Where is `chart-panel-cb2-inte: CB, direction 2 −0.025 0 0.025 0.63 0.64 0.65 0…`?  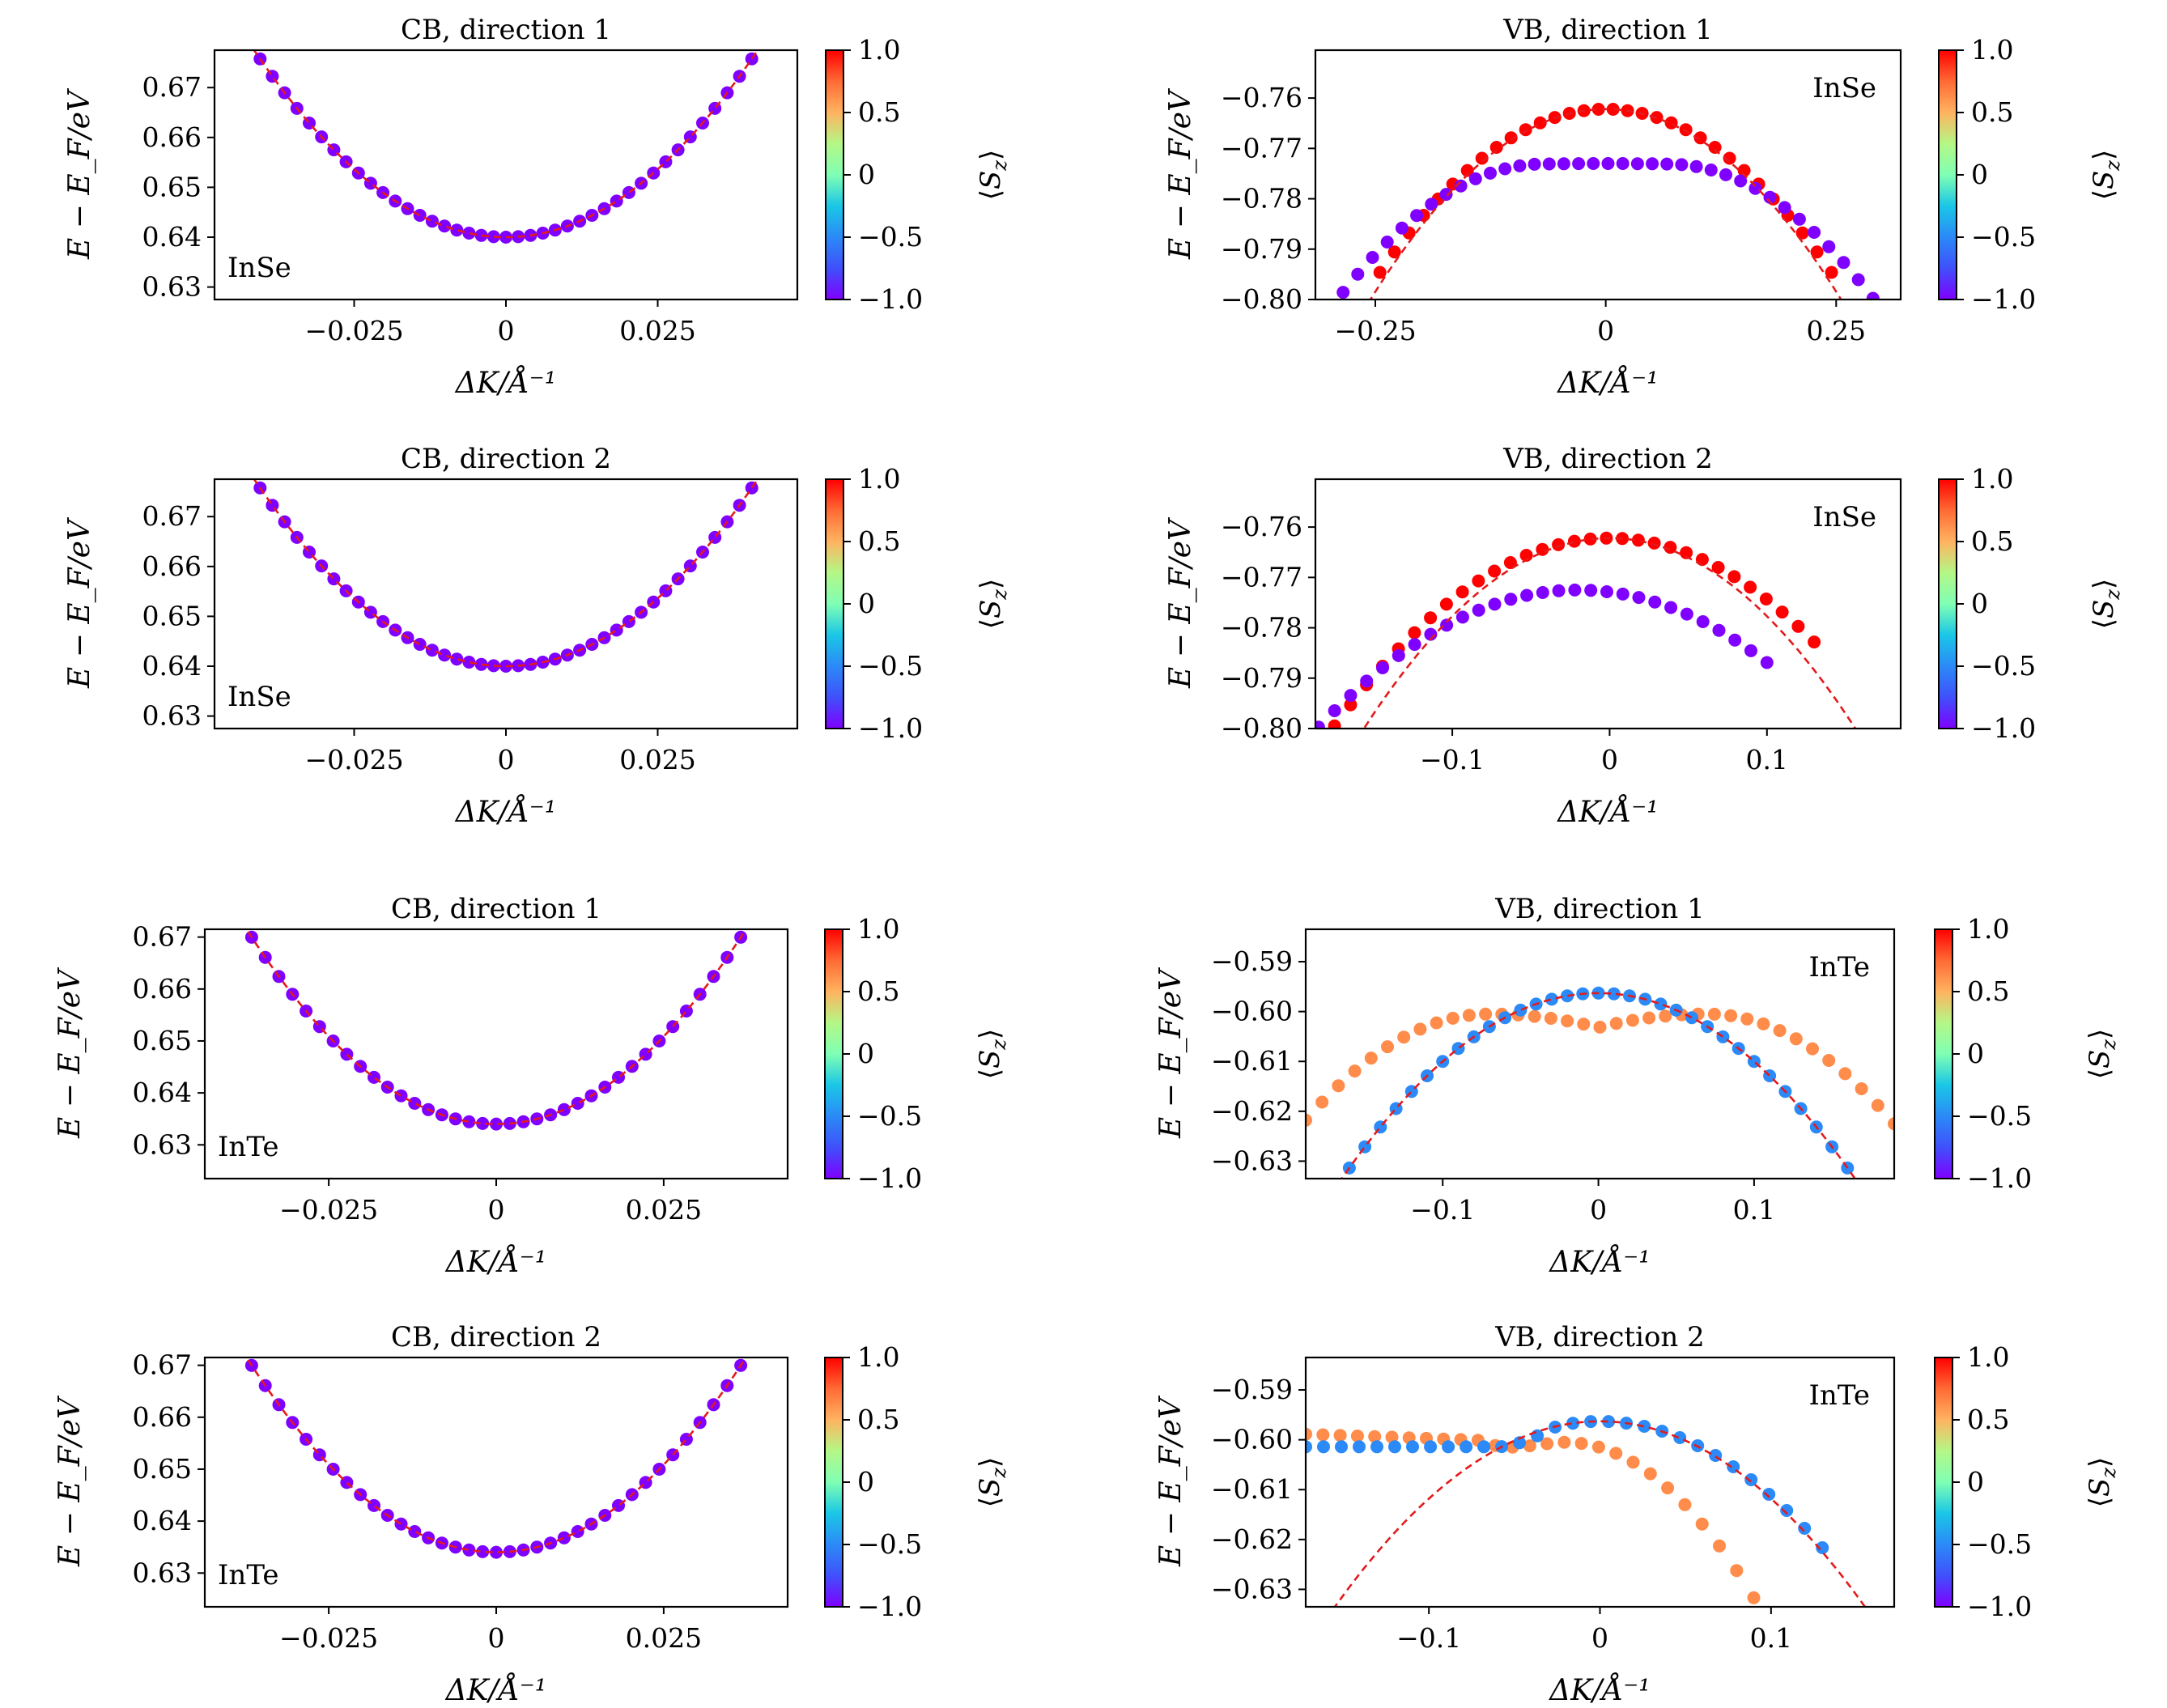
chart-panel-cb2-inte: CB, direction 2 −0.025 0 0.025 0.63 0.64 0.65 0… is located at coordinates (531, 1514).